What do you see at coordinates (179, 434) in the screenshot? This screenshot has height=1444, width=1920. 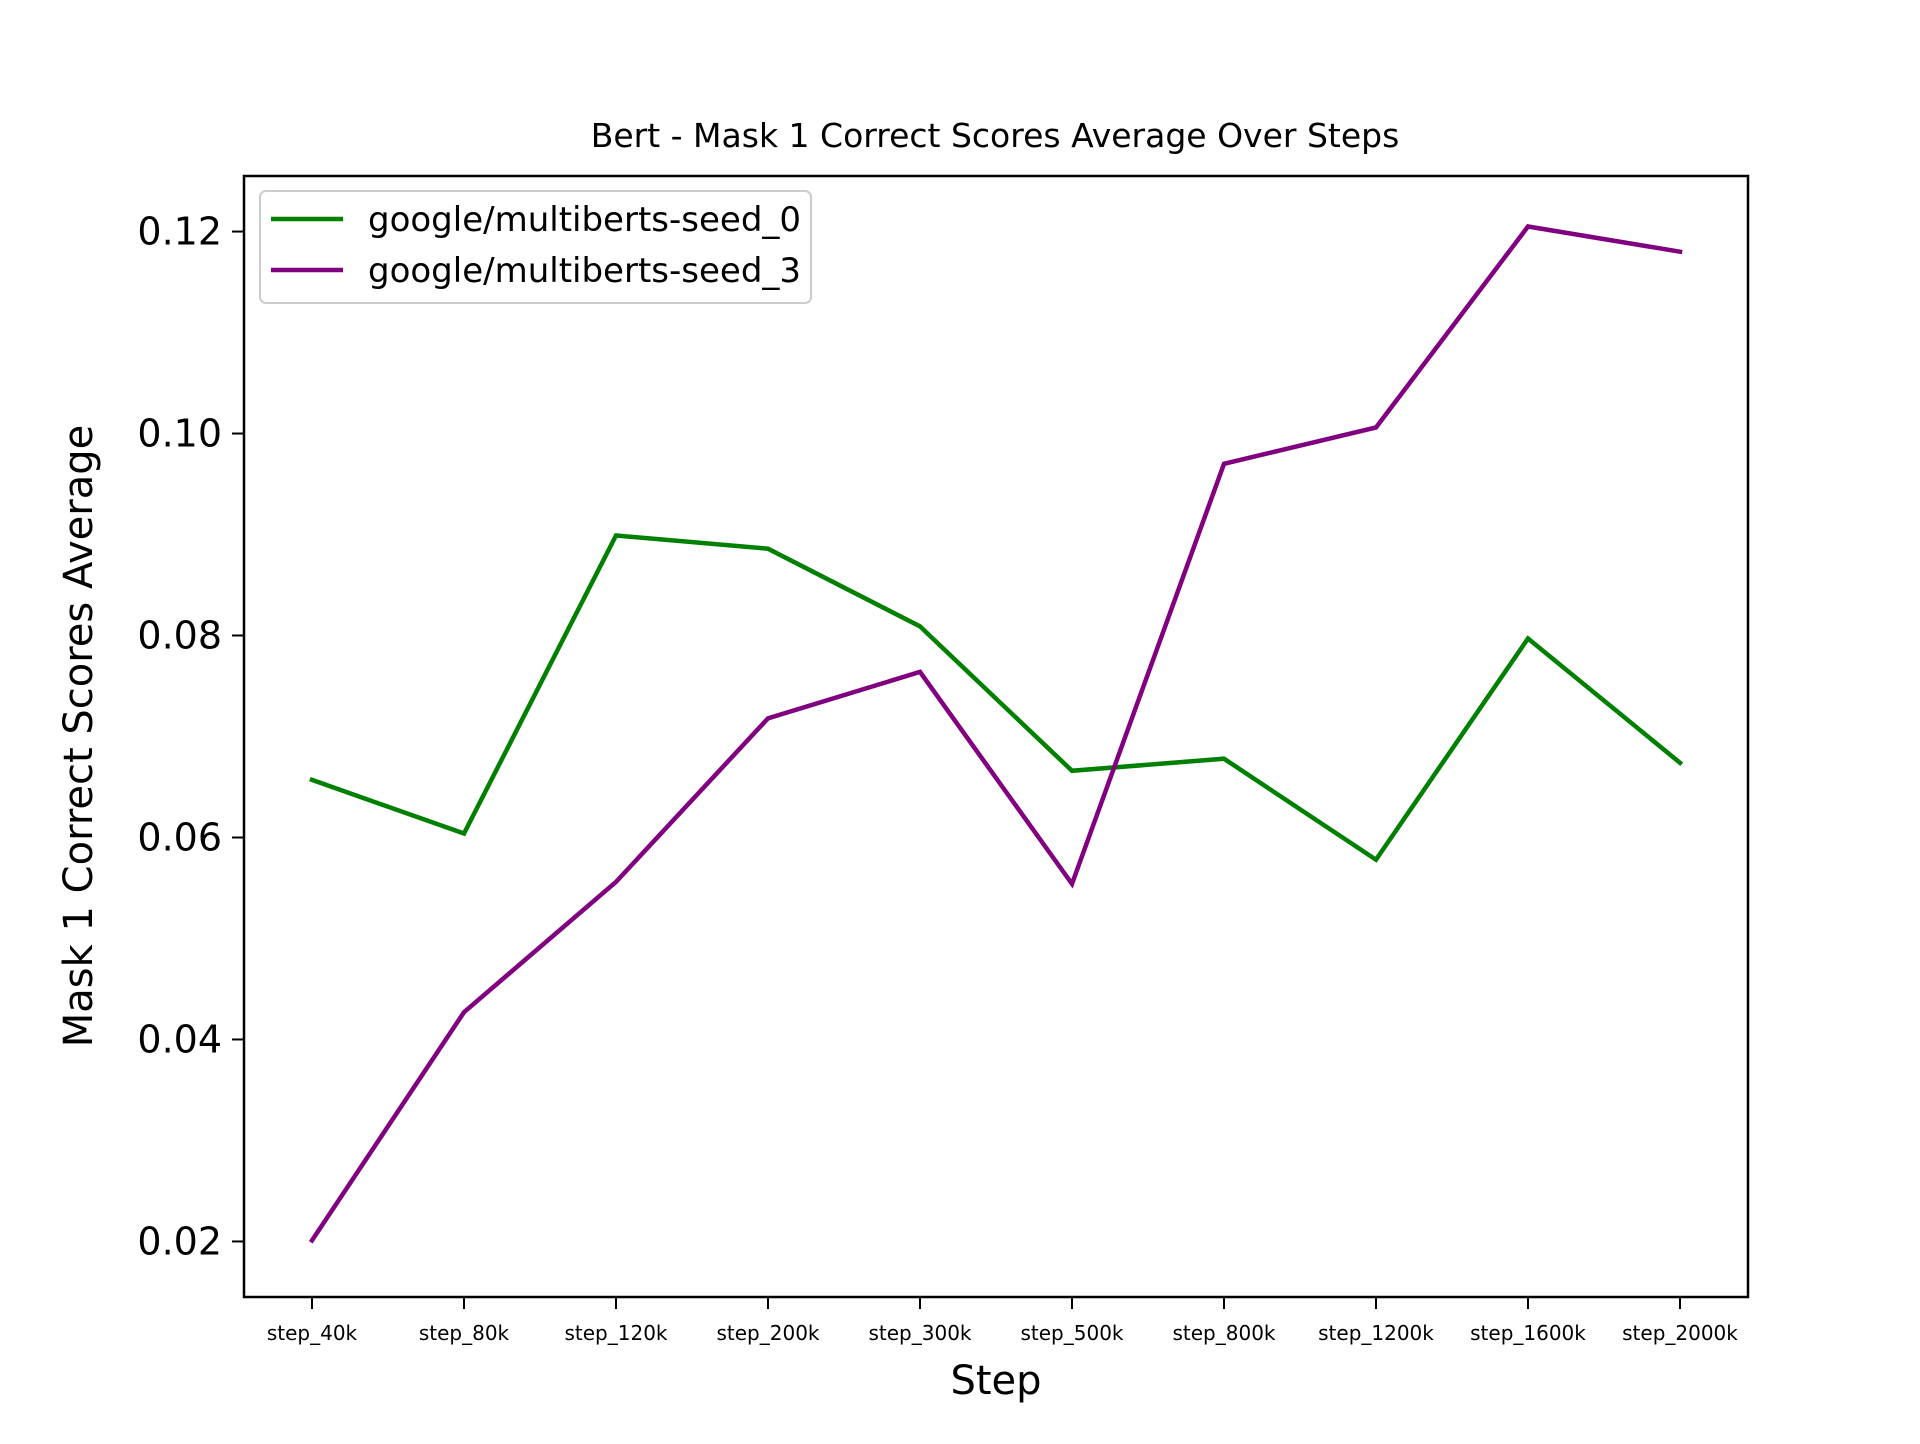 I see `y-tick-label: 0.10` at bounding box center [179, 434].